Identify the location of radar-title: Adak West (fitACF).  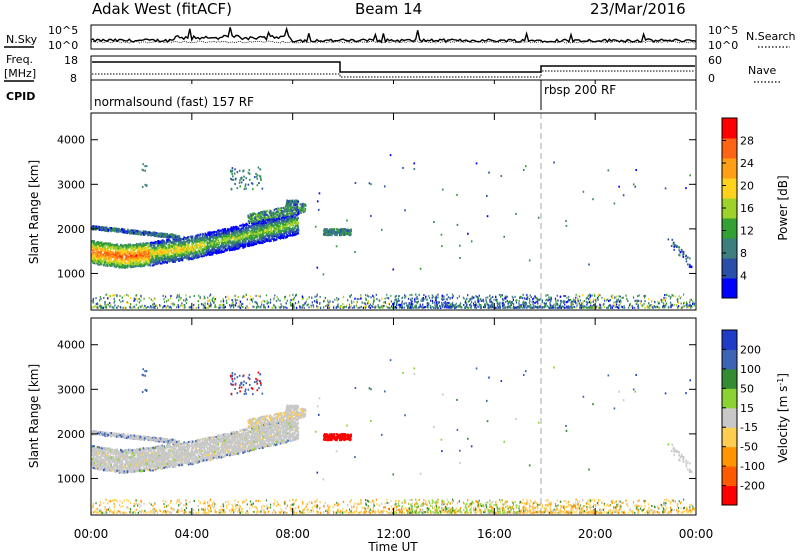
(162, 9).